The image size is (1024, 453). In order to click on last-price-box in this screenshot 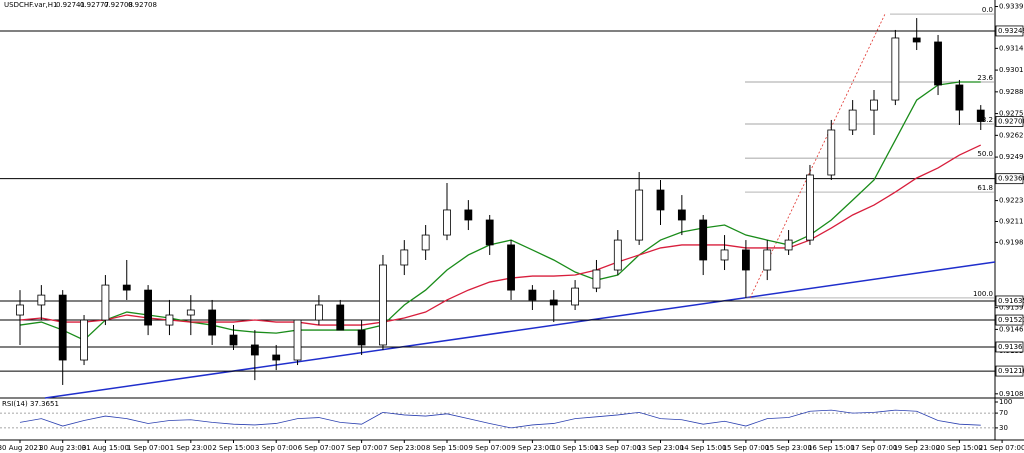, I will do `click(1009, 121)`.